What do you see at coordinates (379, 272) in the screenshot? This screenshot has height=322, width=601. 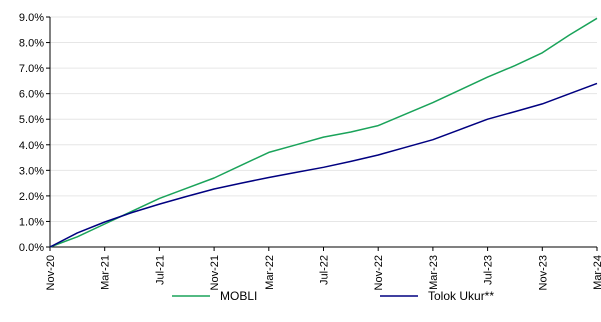 I see `x-tick-label: Nov-22` at bounding box center [379, 272].